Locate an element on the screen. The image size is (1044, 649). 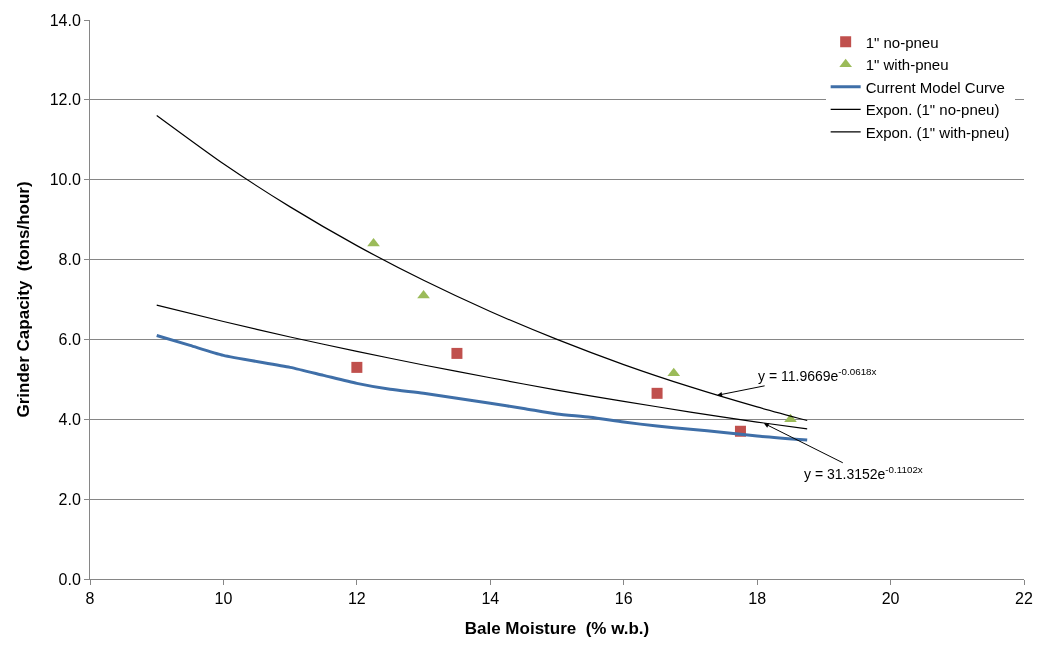
y-axis-title: Grinder Capacity (tons/hour) is located at coordinates (24, 299).